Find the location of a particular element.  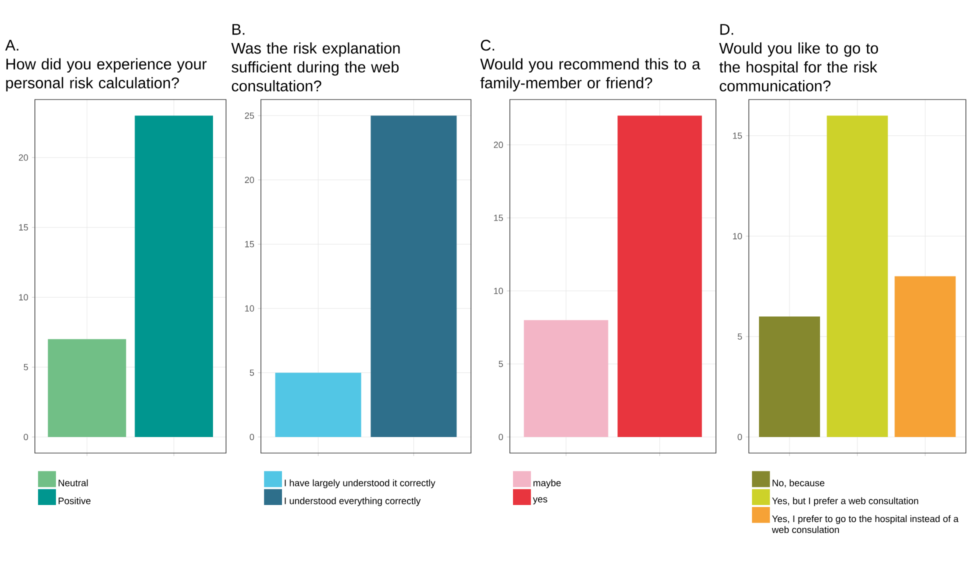

legend-label: No, because is located at coordinates (798, 484).